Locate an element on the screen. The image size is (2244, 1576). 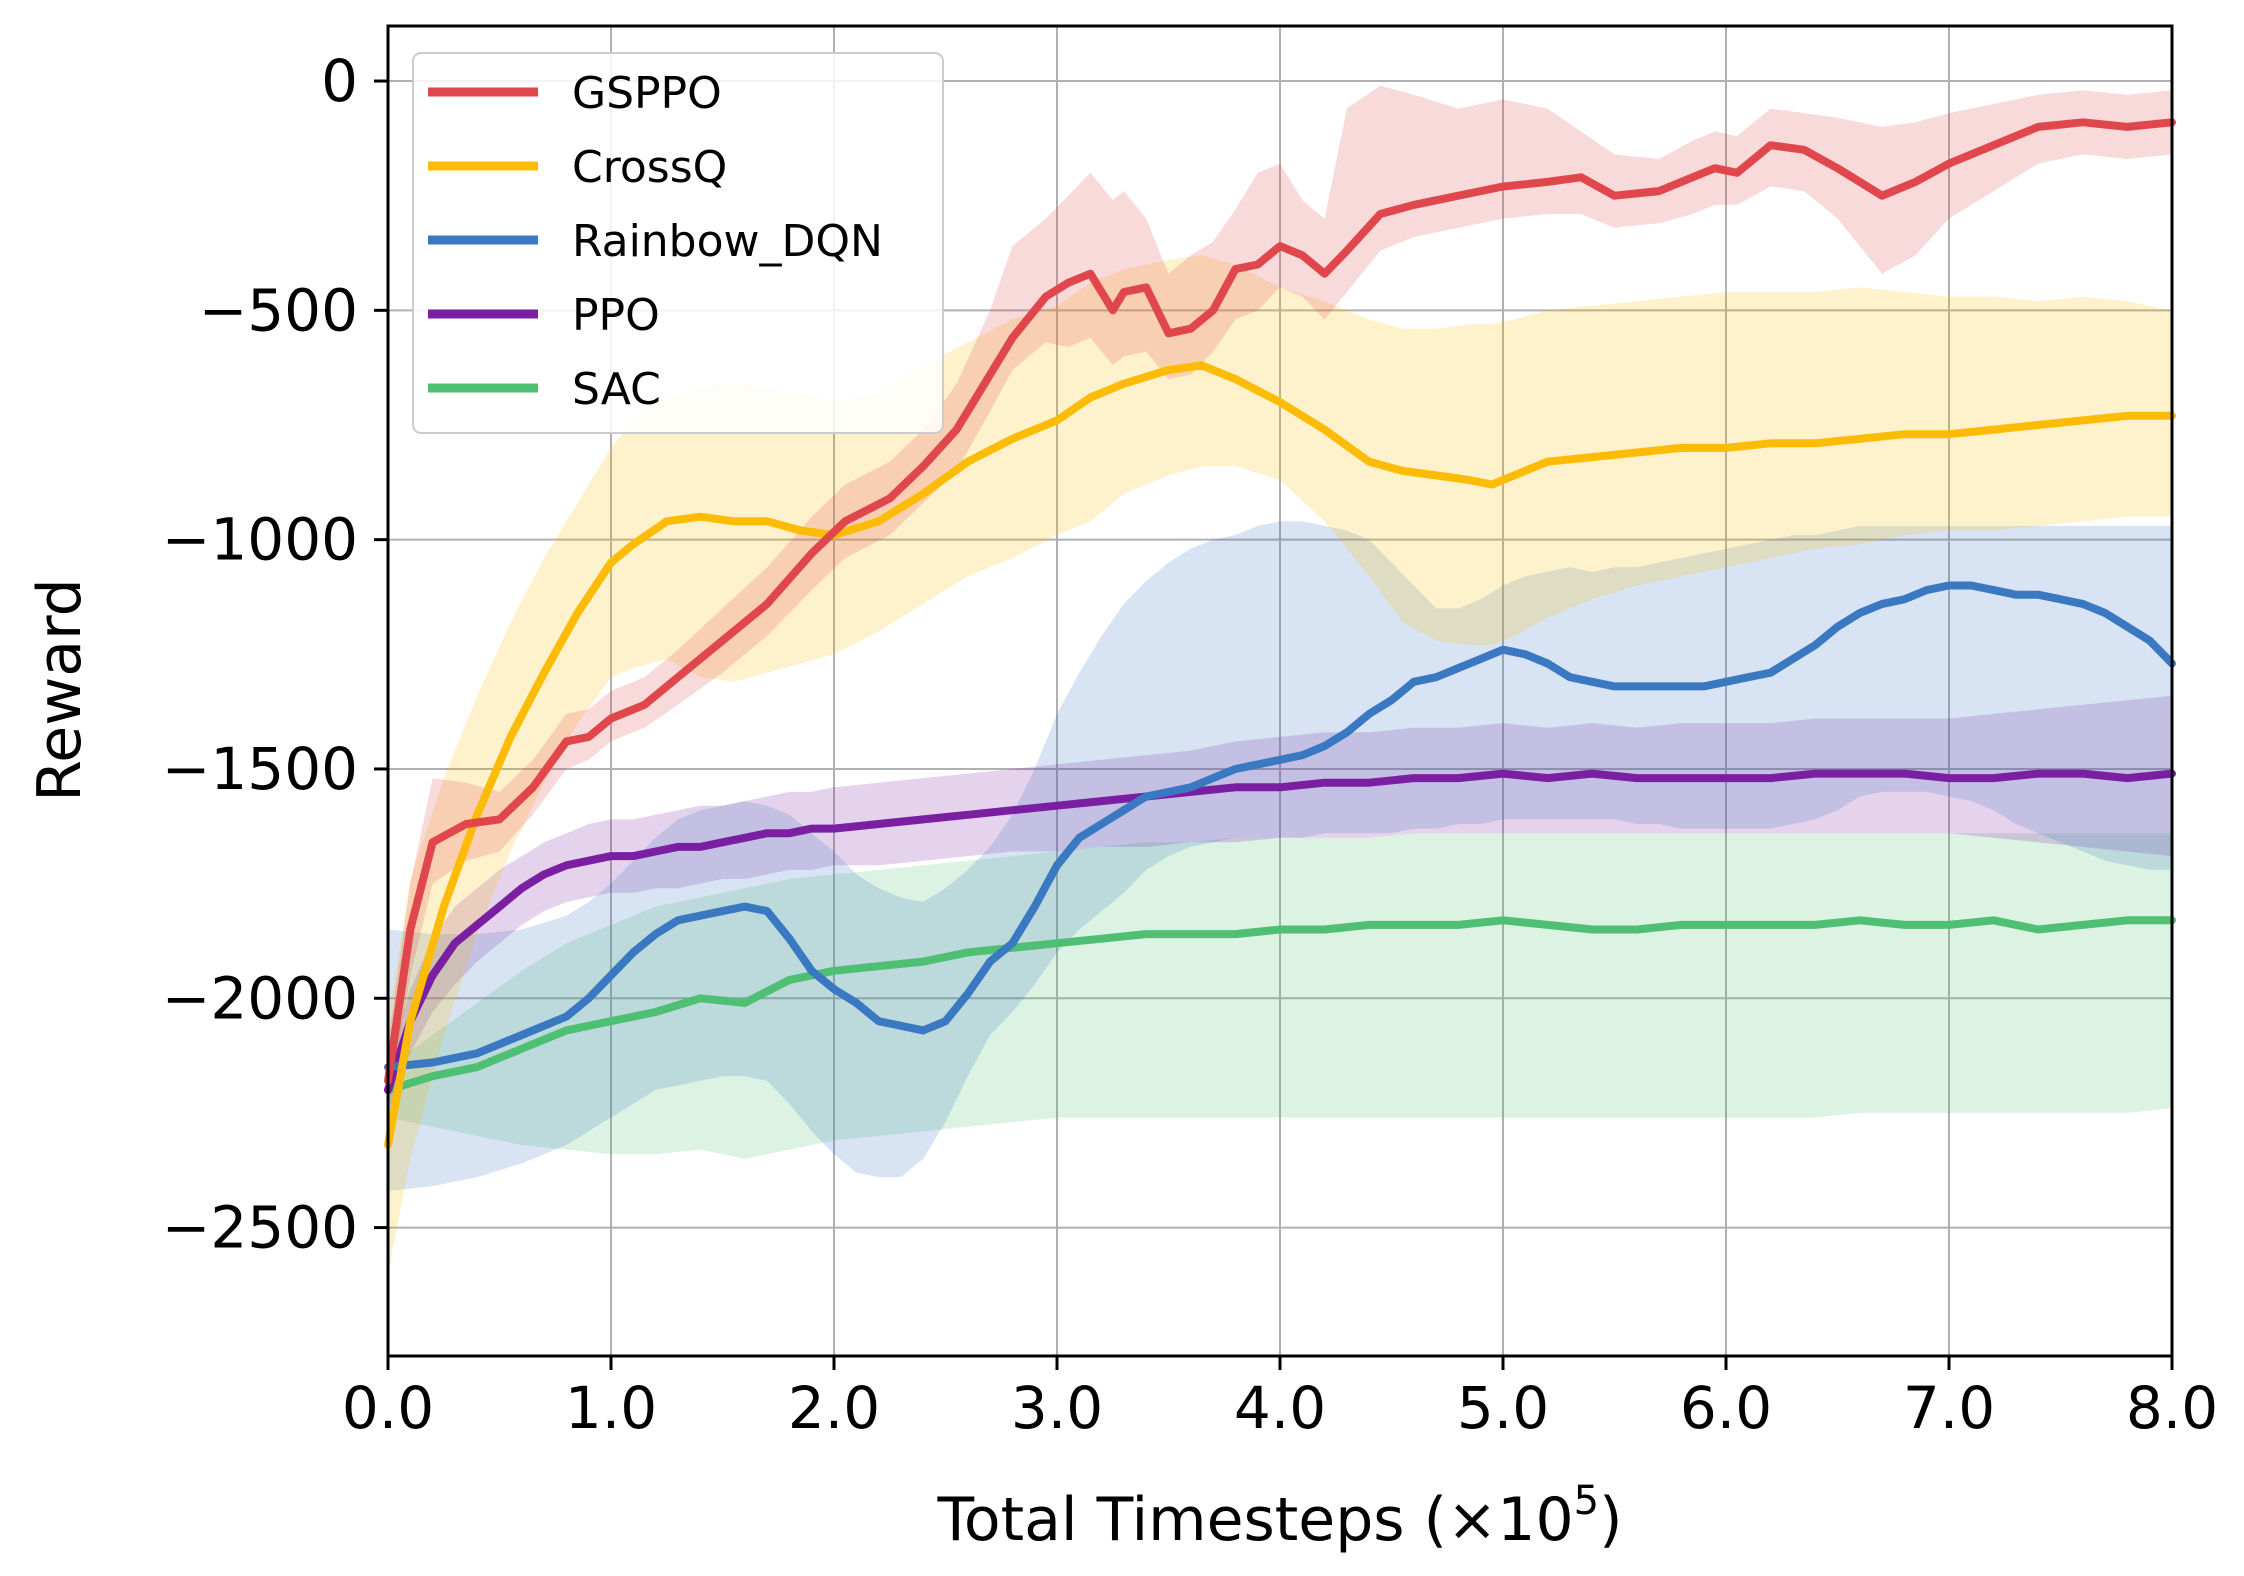
x-axis-ticks: 0.0 1.0 2.0 3.0 4.0 5.0 6.0 7.0 8.0 is located at coordinates (1280, 1399).